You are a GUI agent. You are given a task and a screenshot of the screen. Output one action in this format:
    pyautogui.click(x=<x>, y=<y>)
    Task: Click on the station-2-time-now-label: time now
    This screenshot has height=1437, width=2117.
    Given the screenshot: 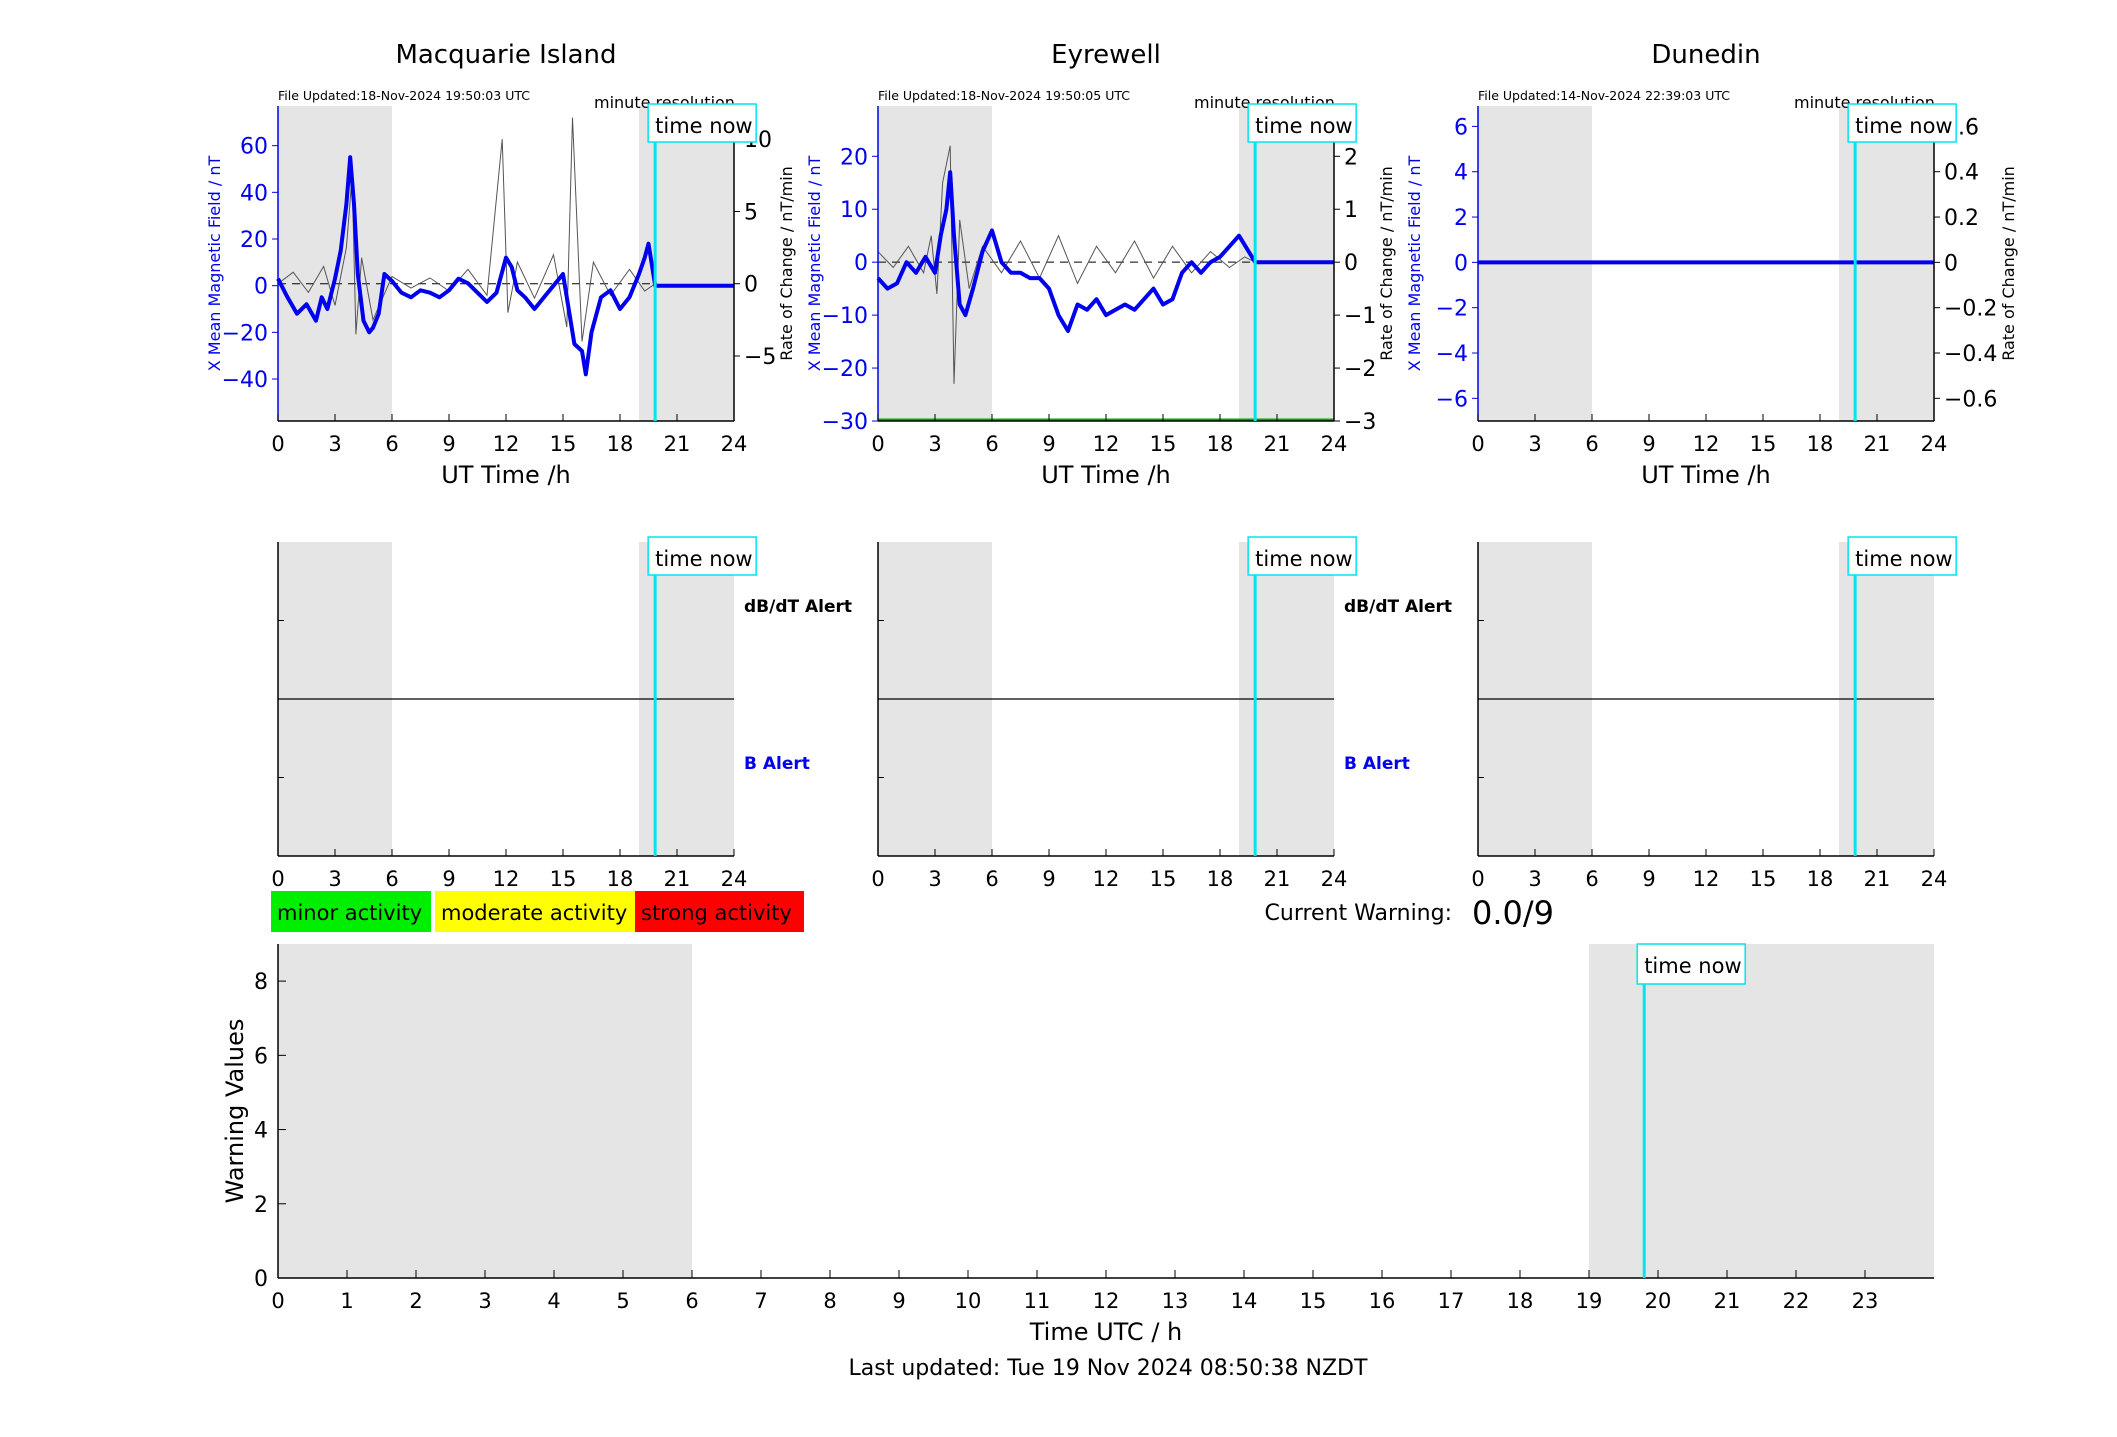 What is the action you would take?
    pyautogui.click(x=1903, y=126)
    